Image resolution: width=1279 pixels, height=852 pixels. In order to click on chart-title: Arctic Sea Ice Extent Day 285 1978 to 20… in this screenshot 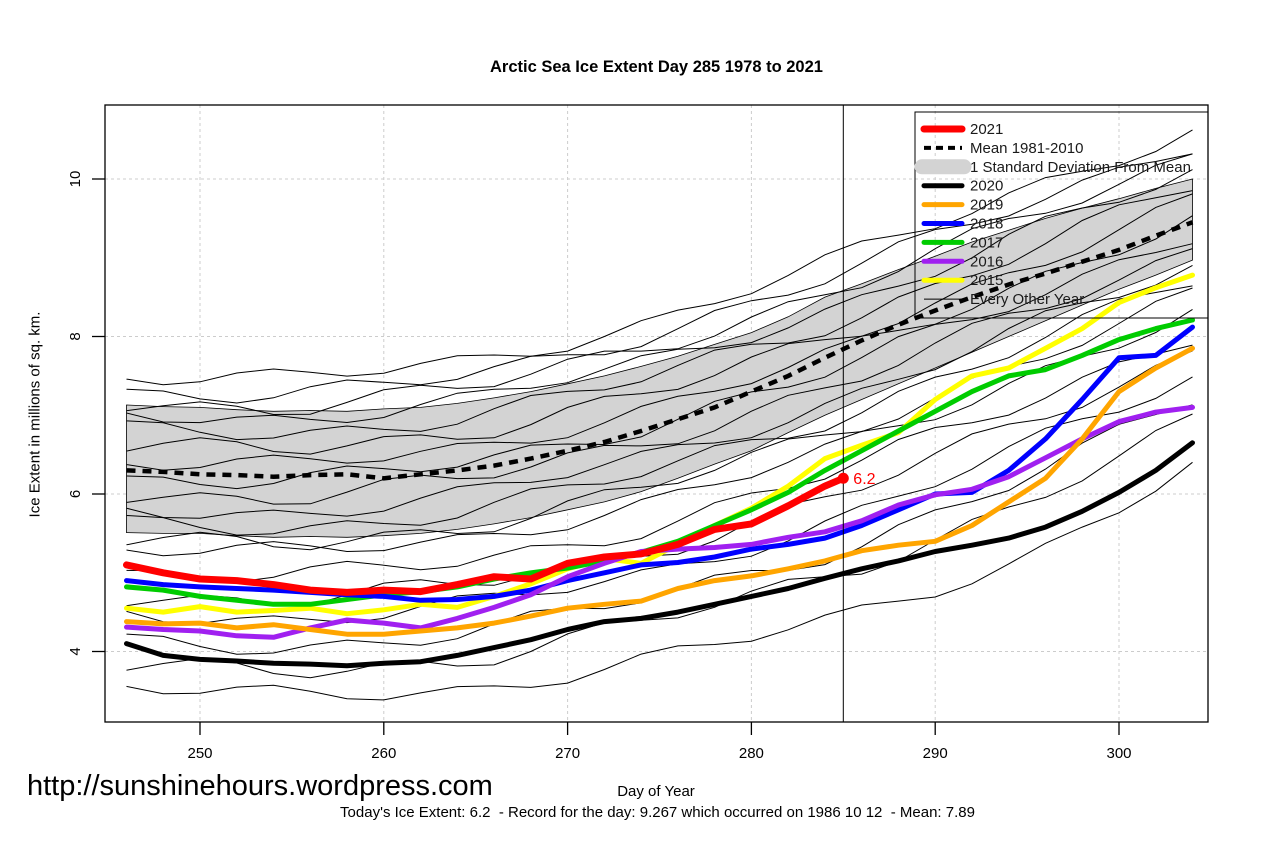, I will do `click(656, 67)`.